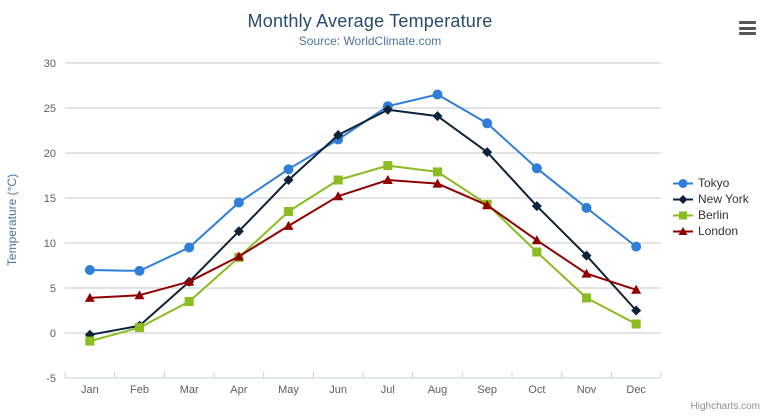 This screenshot has height=416, width=769. What do you see at coordinates (725, 406) in the screenshot?
I see `credits-link: Highcharts.com` at bounding box center [725, 406].